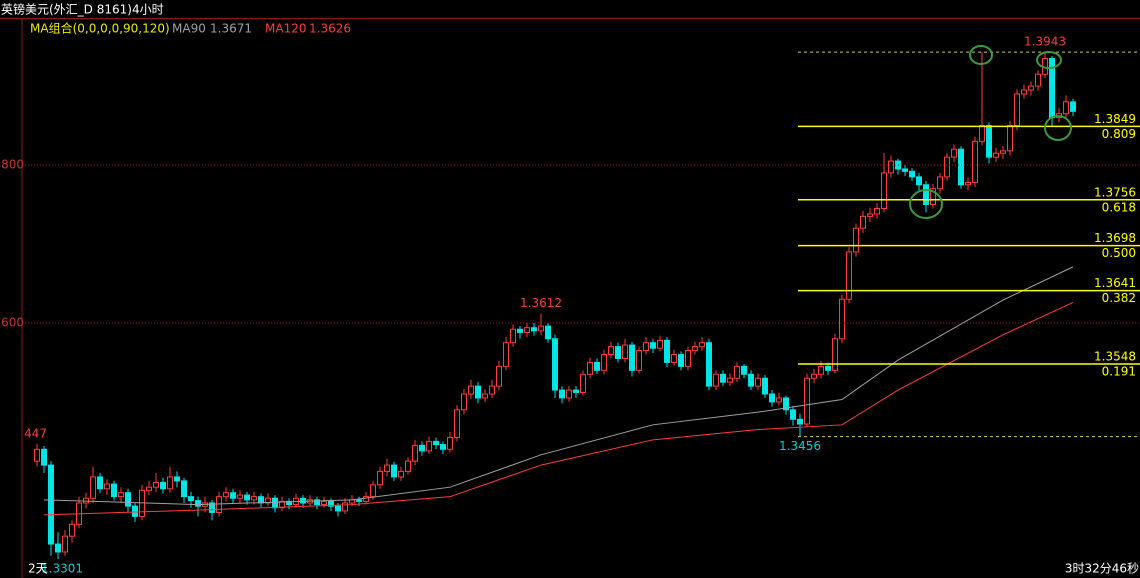  What do you see at coordinates (82, 9) in the screenshot?
I see `chart-title: 英镑美元(外汇_D 8161)4小时` at bounding box center [82, 9].